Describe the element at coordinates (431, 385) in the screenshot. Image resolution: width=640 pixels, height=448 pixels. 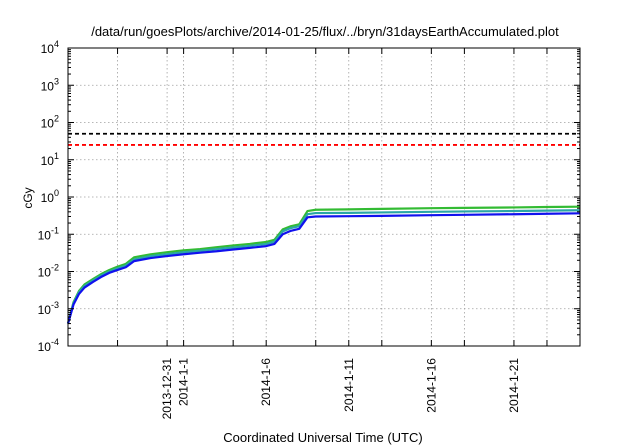
I see `x-tick-label: 2014-1-16` at that location.